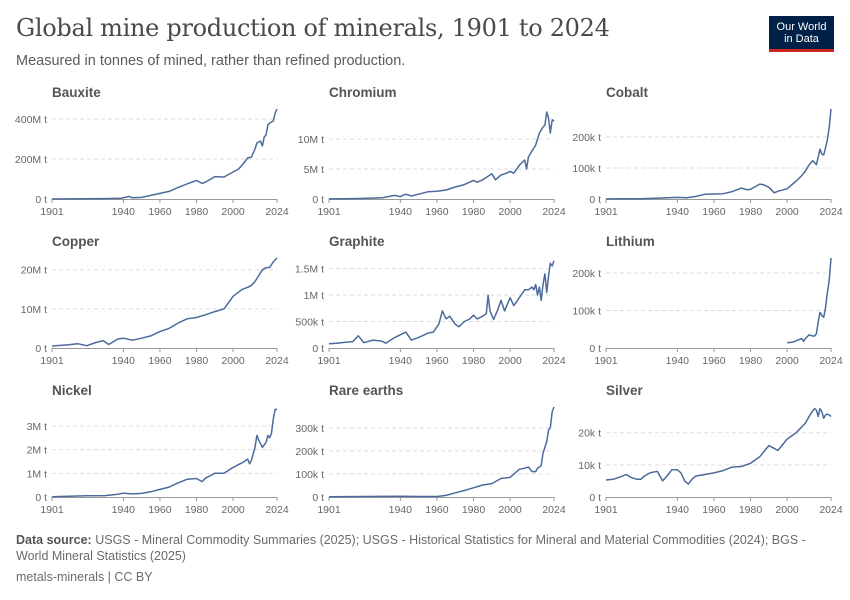 This screenshot has width=850, height=600. I want to click on nickel-series-line, so click(164, 453).